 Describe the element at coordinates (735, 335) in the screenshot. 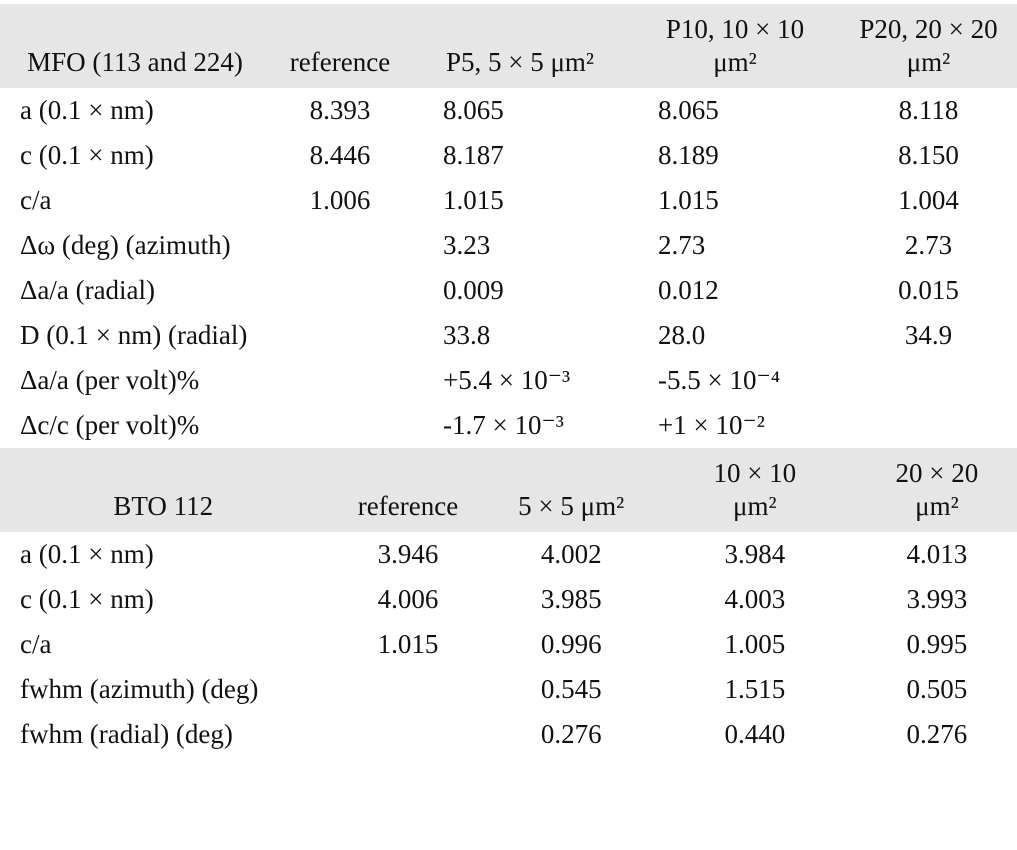

I see `value-cell: 28.0` at that location.